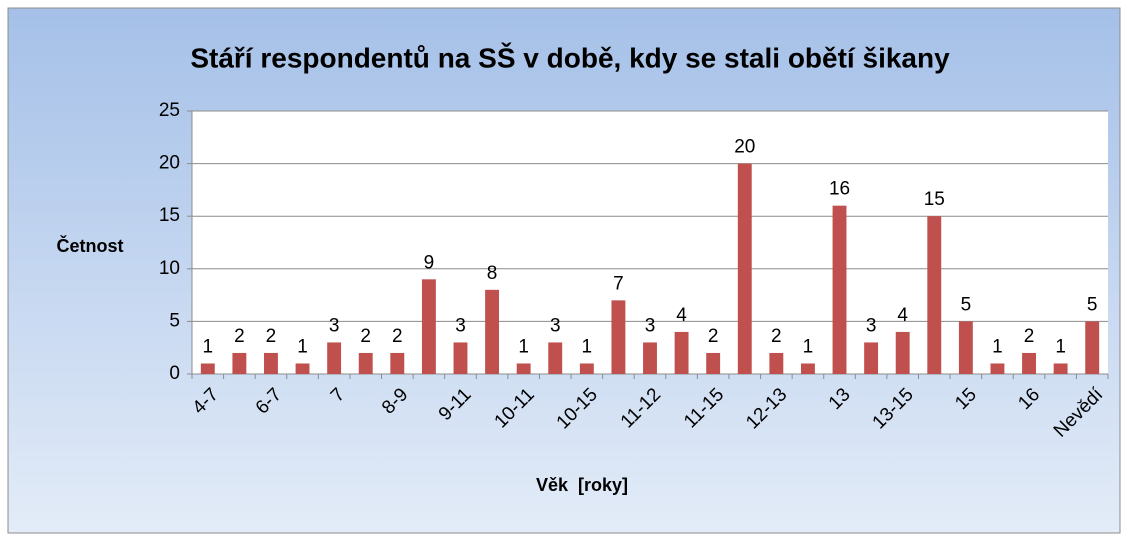 The image size is (1129, 534). I want to click on y-tick-label: 15, so click(169, 215).